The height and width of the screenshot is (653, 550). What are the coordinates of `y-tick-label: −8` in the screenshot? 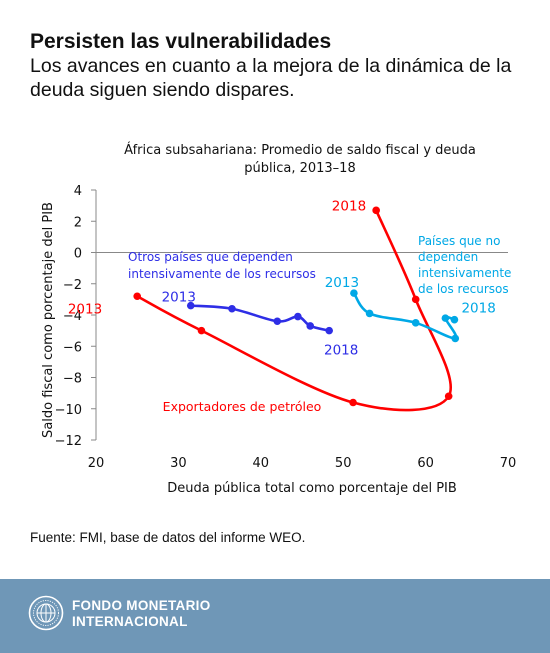 It's located at (72, 379).